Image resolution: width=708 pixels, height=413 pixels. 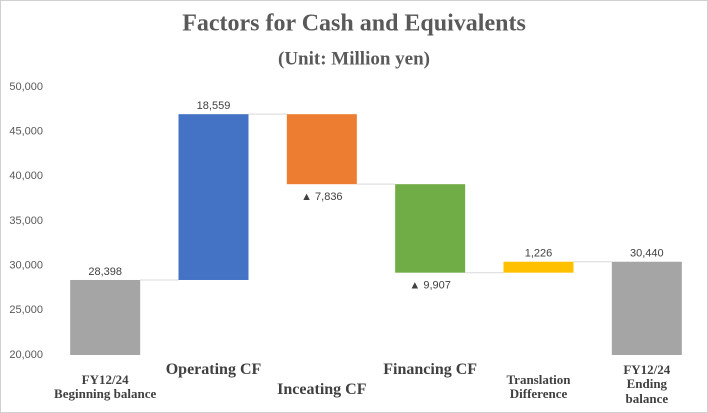 What do you see at coordinates (354, 58) in the screenshot?
I see `chart-subtitle: (Unit: Million yen)` at bounding box center [354, 58].